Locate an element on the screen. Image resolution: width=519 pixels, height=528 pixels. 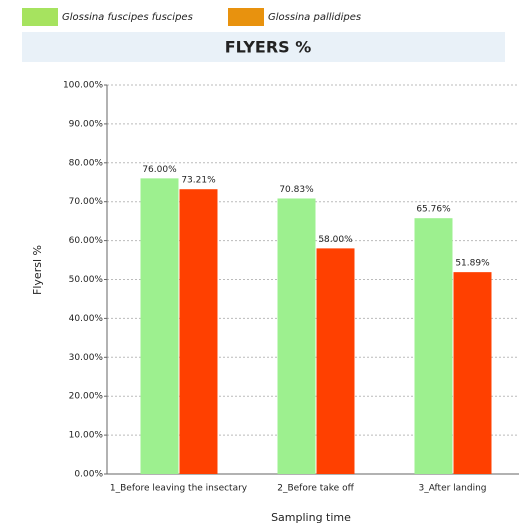
data-label: 65.76% is located at coordinates (433, 210).